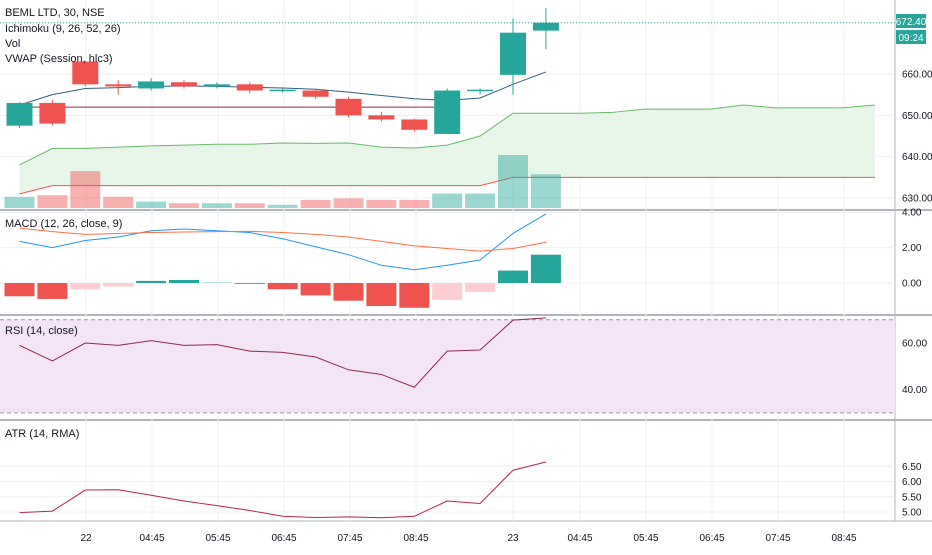 The height and width of the screenshot is (555, 932). What do you see at coordinates (912, 213) in the screenshot?
I see `macd-tick-label: 4.00` at bounding box center [912, 213].